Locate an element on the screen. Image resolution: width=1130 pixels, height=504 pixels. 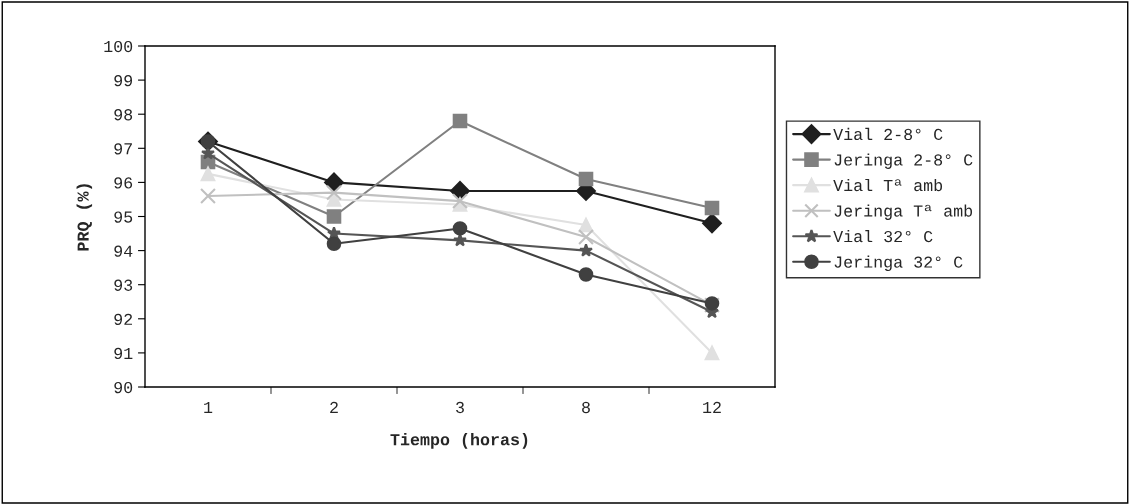
y-tick-label: 97 is located at coordinates (123, 149).